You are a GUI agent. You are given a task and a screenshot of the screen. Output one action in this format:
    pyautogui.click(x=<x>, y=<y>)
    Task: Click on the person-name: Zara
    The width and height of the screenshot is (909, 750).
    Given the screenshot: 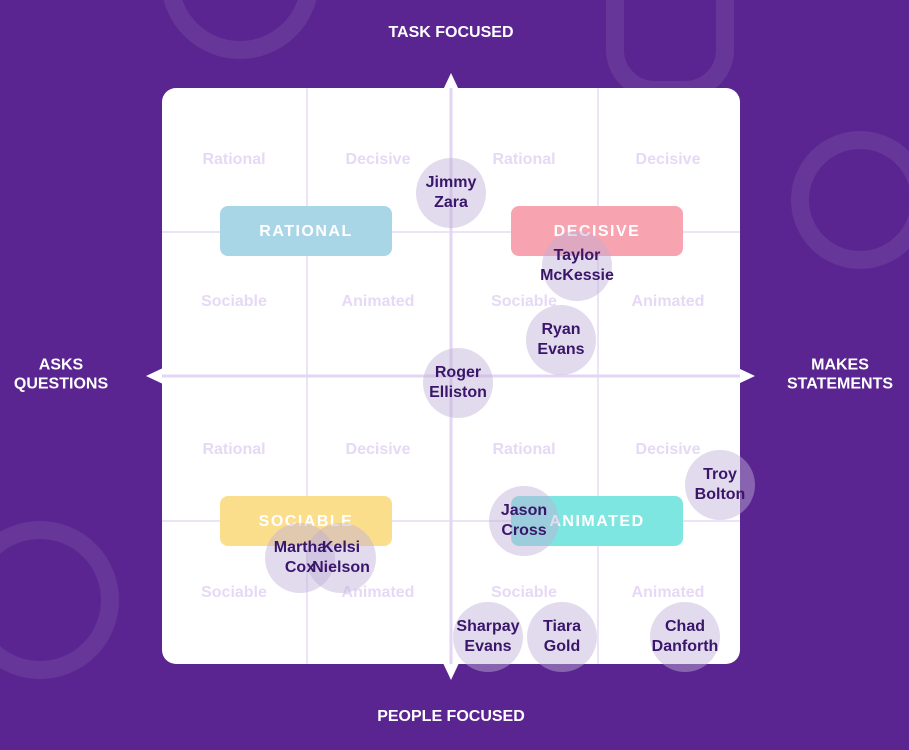 What is the action you would take?
    pyautogui.click(x=451, y=202)
    